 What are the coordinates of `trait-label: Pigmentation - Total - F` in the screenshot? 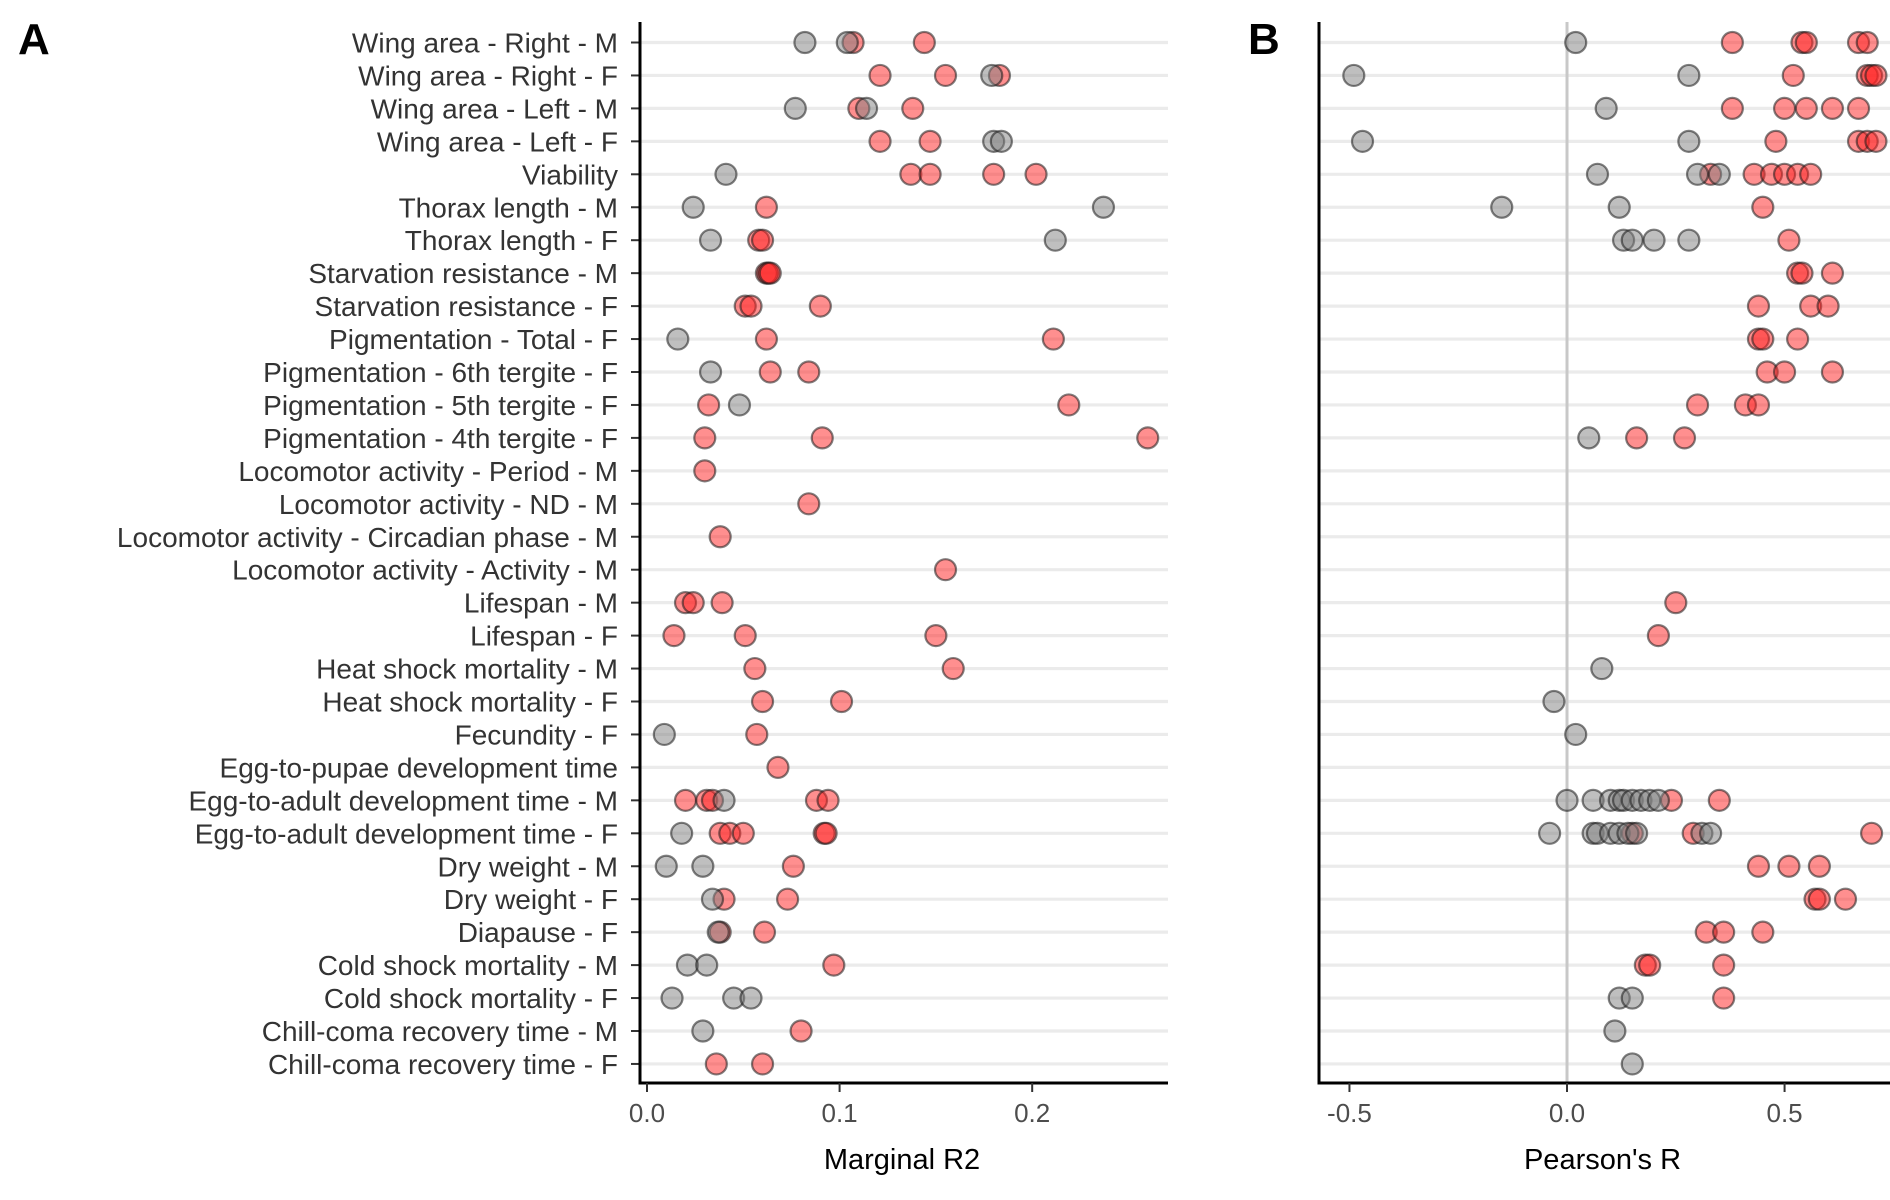 It's located at (473, 339).